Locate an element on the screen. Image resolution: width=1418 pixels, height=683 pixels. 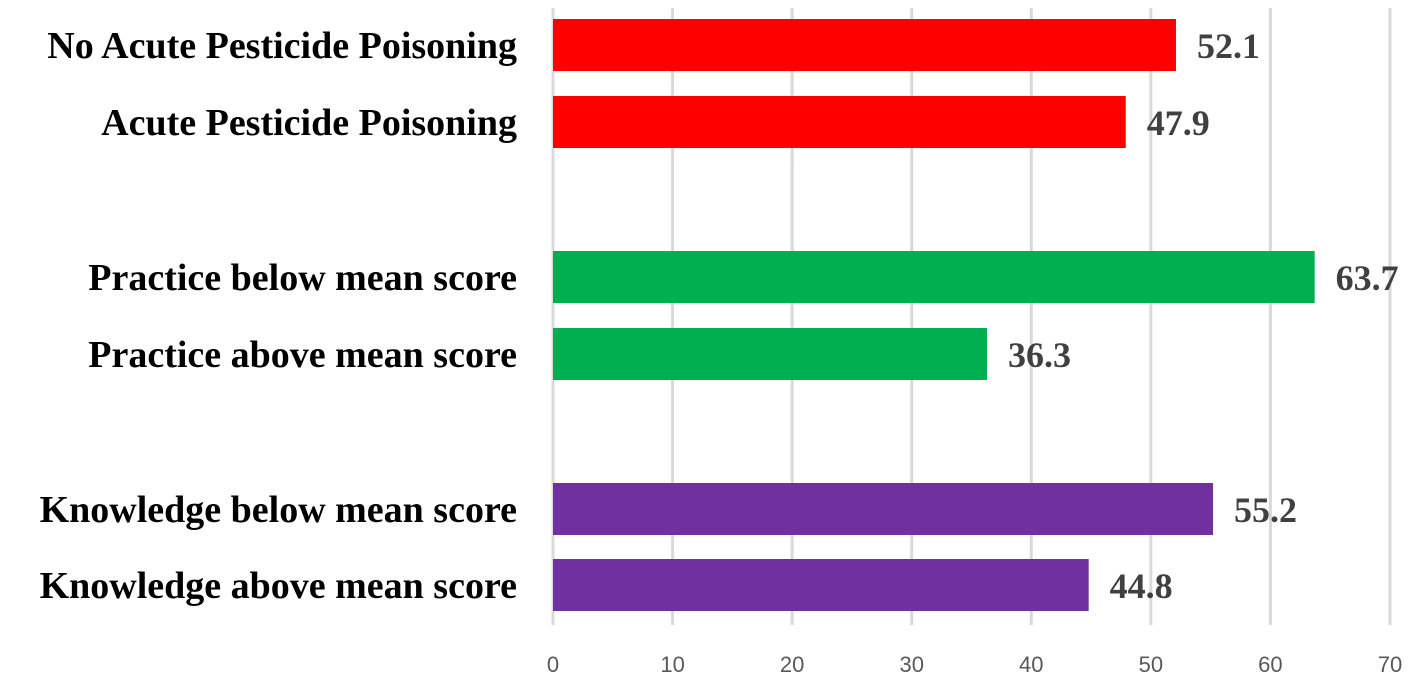
x-tick-label: 40 is located at coordinates (1031, 664).